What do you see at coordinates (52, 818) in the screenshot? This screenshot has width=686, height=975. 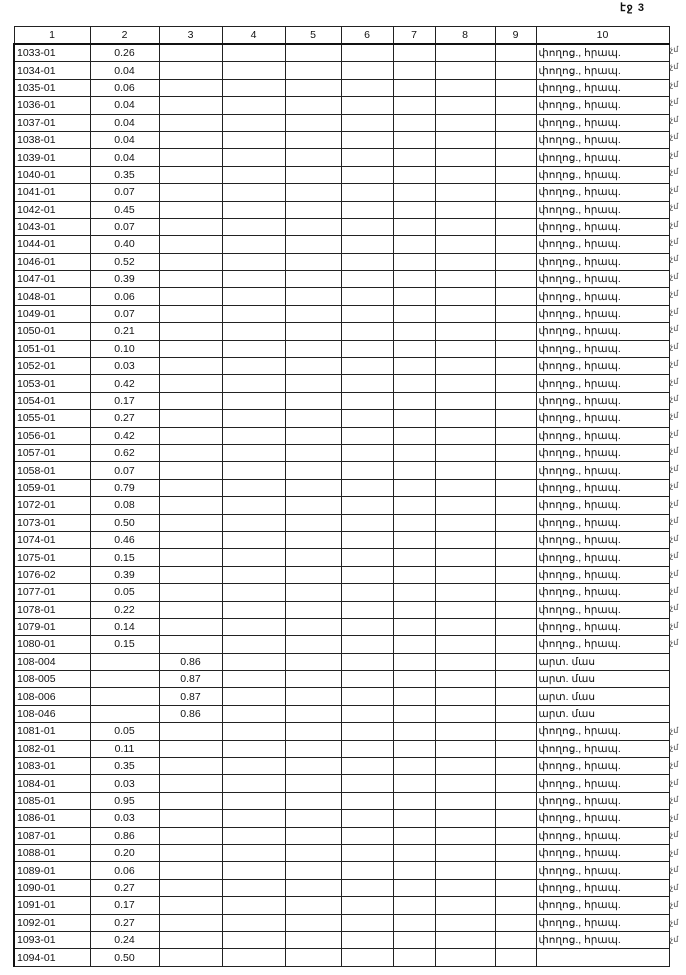 I see `parcel-code-cell: 1086-01` at bounding box center [52, 818].